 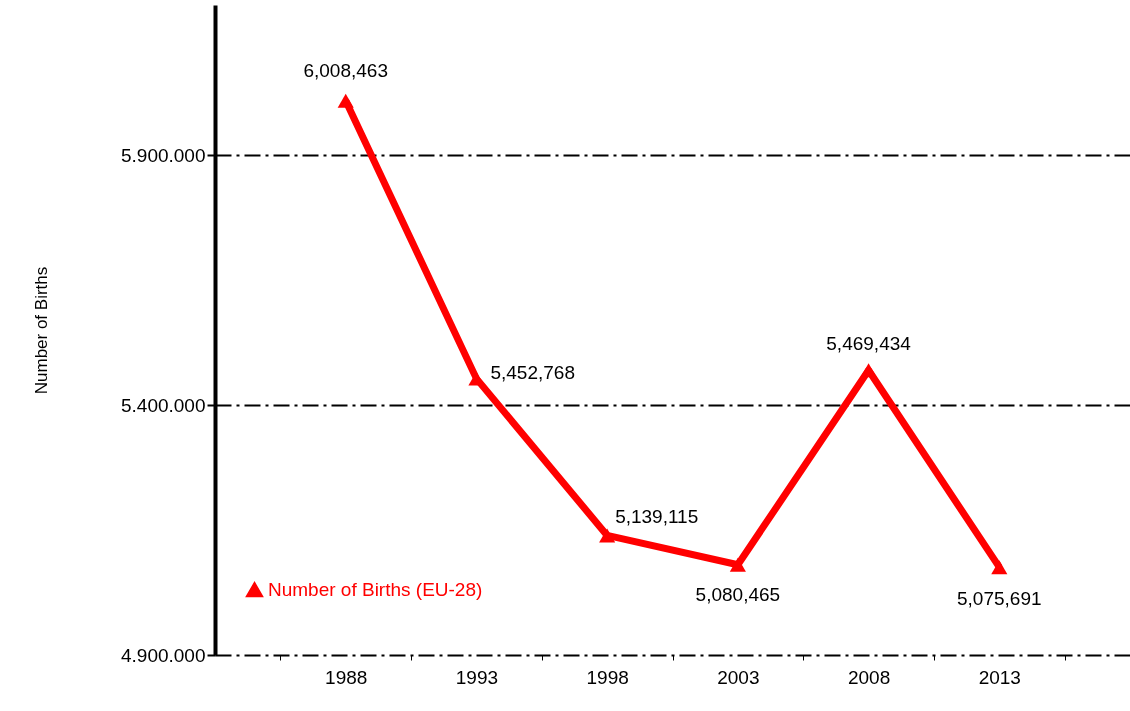 I want to click on y-tick-label: 5.400.000, so click(x=163, y=405).